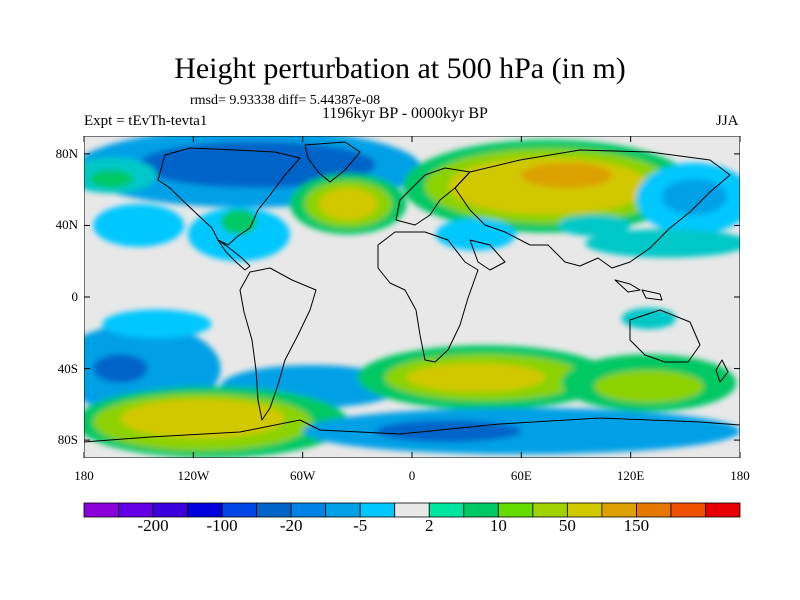  I want to click on colorbar-label: -100, so click(222, 525).